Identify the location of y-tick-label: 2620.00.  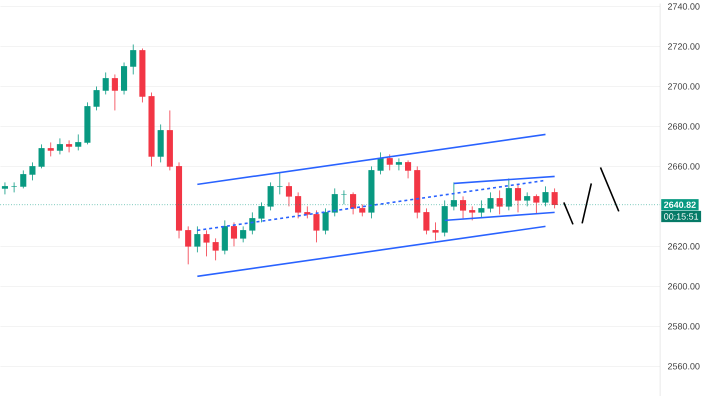
(684, 246).